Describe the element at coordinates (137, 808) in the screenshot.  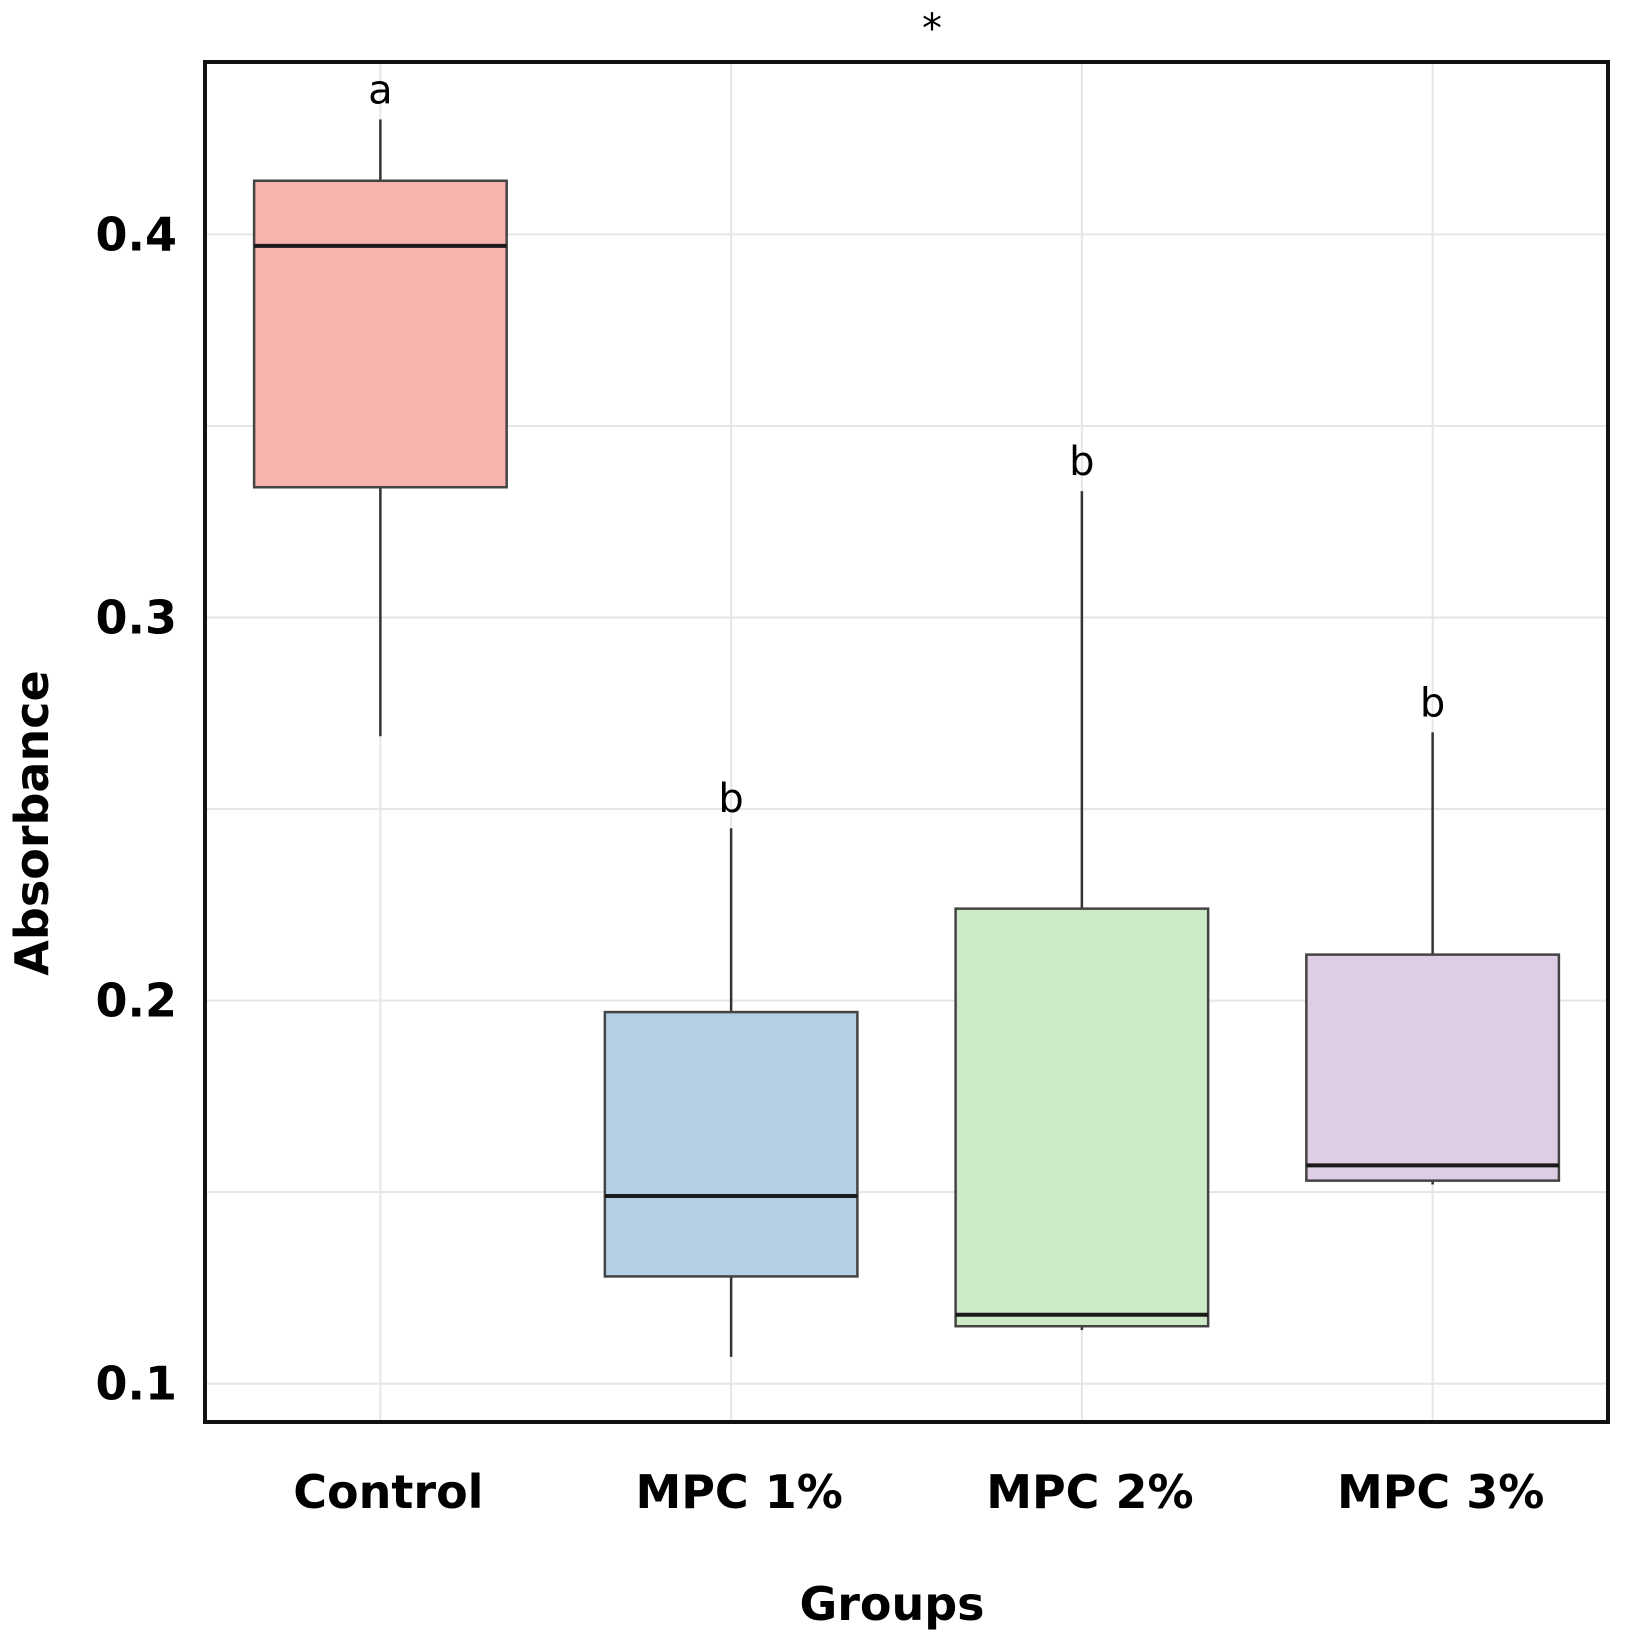
I see `tick-layer: 0.1 0.2 0.3 0.4` at that location.